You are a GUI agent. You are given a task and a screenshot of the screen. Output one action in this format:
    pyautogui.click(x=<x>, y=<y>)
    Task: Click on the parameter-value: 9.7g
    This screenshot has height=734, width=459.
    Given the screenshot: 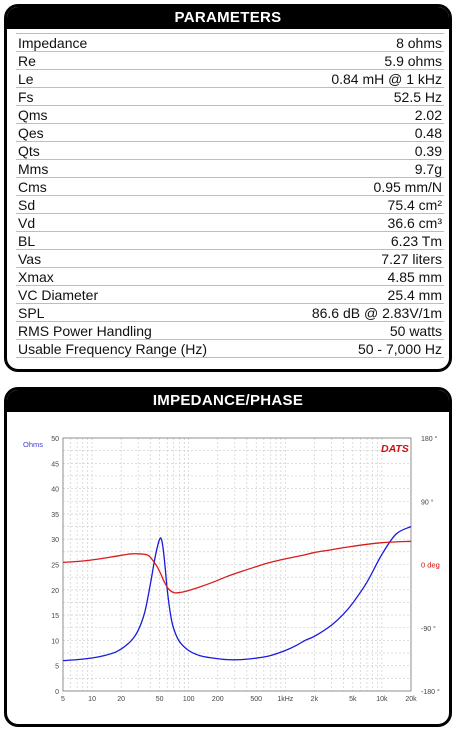 What is the action you would take?
    pyautogui.click(x=356, y=168)
    